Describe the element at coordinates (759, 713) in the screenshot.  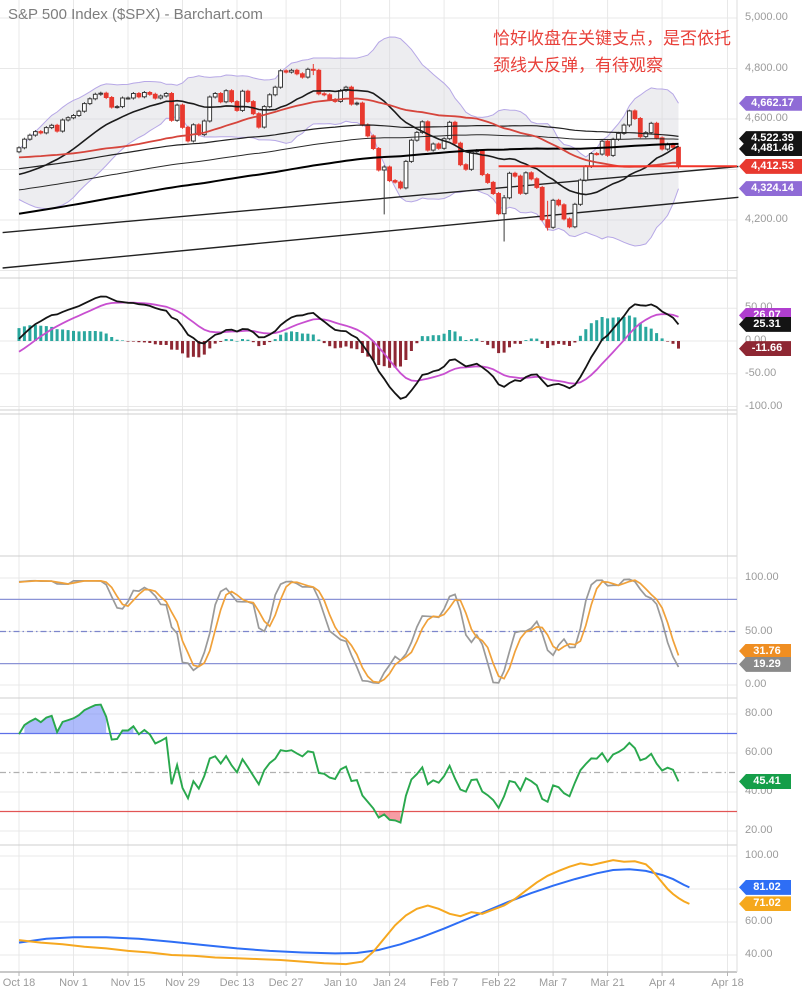
I see `y-axis-label: 80.00` at that location.